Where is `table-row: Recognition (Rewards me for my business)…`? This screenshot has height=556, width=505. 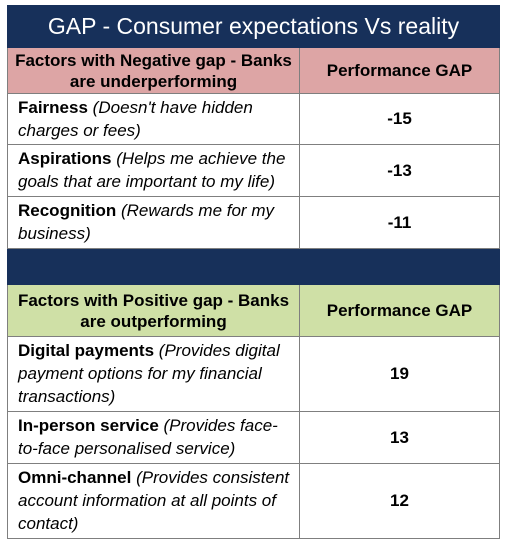 table-row: Recognition (Rewards me for my business)… is located at coordinates (254, 222).